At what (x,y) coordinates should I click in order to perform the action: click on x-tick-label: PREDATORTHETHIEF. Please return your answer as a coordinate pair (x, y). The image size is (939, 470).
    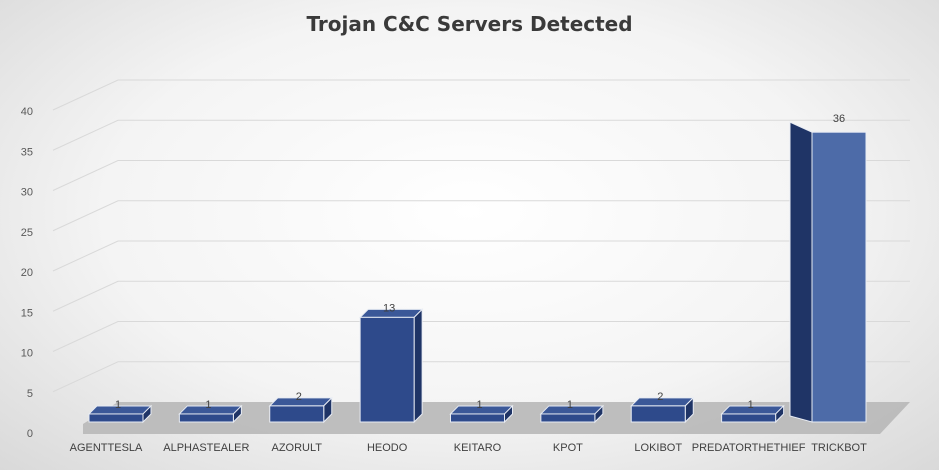
    Looking at the image, I should click on (749, 448).